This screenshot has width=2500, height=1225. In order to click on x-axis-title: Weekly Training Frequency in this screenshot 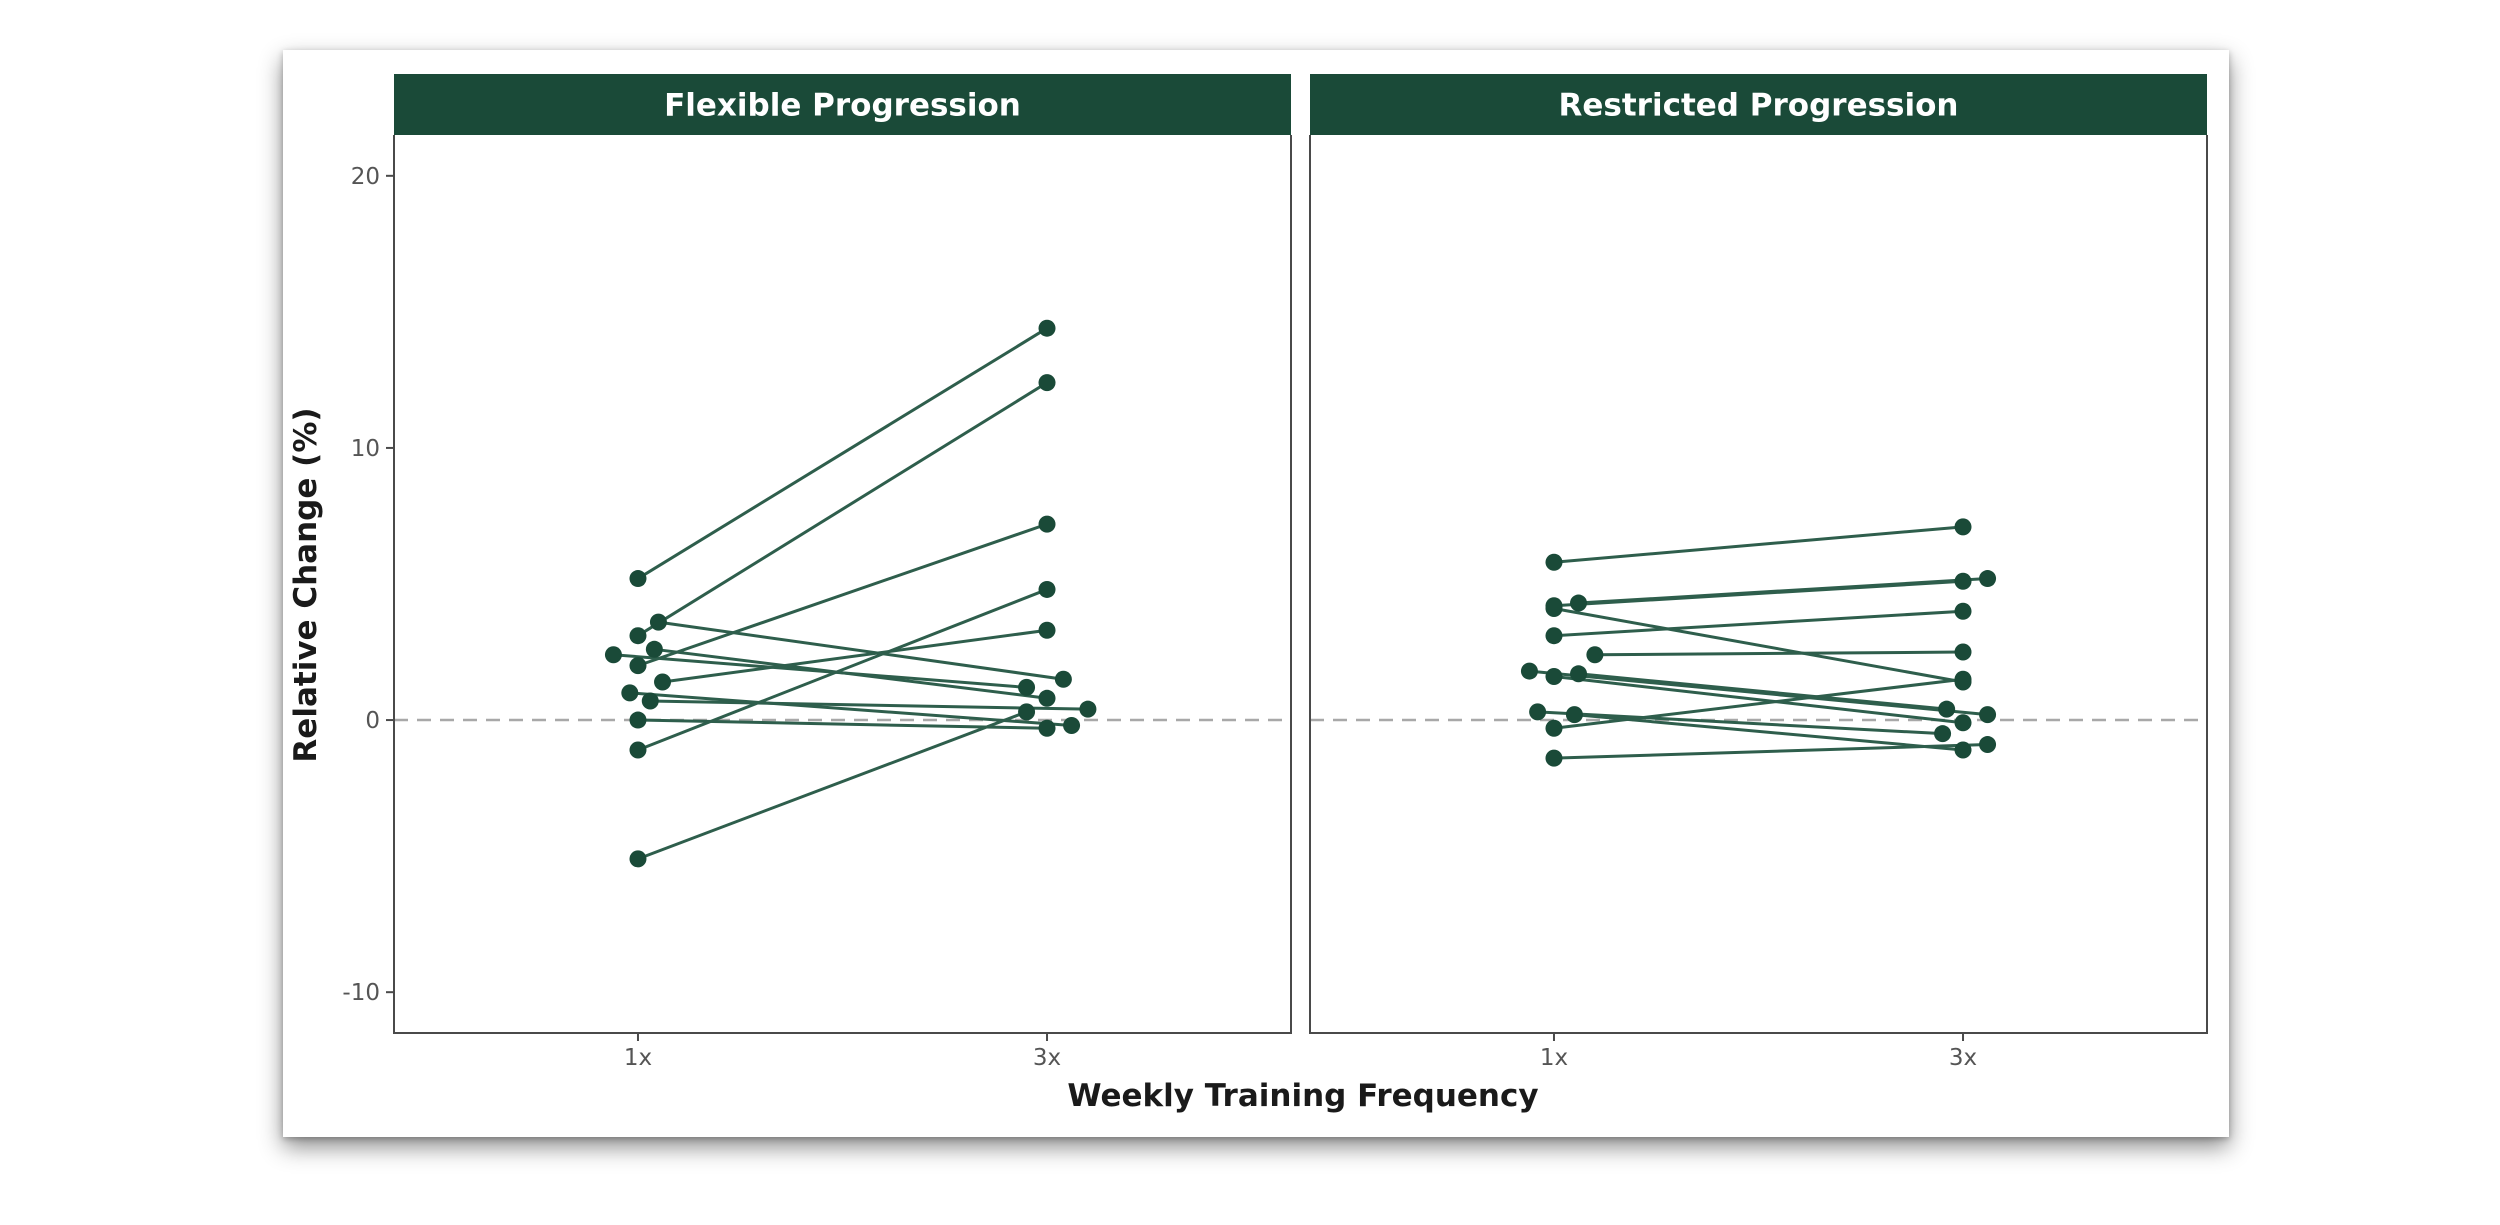, I will do `click(1302, 1096)`.